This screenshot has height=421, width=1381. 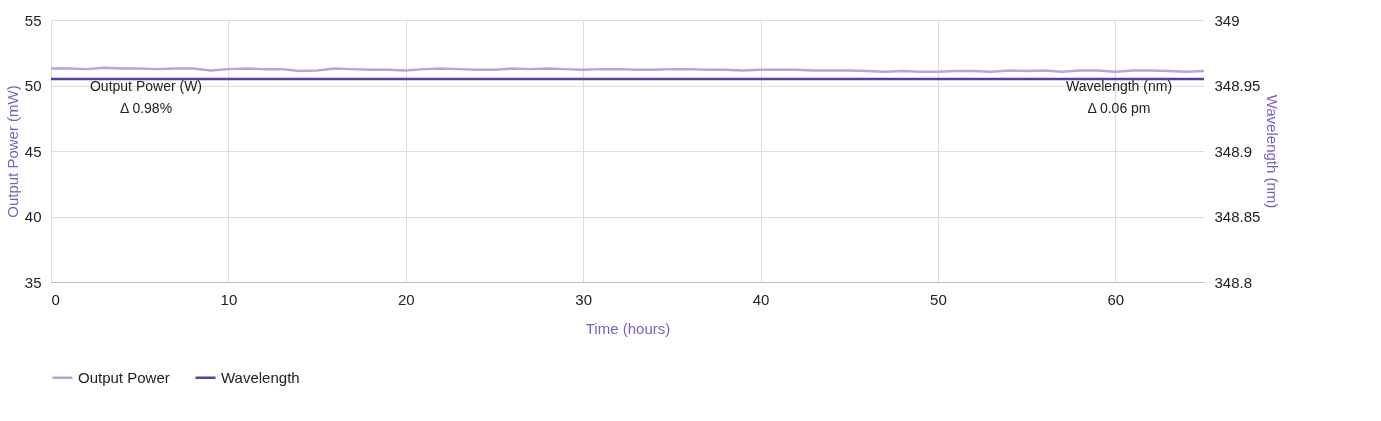 I want to click on legend-label: Output Power, so click(x=124, y=377).